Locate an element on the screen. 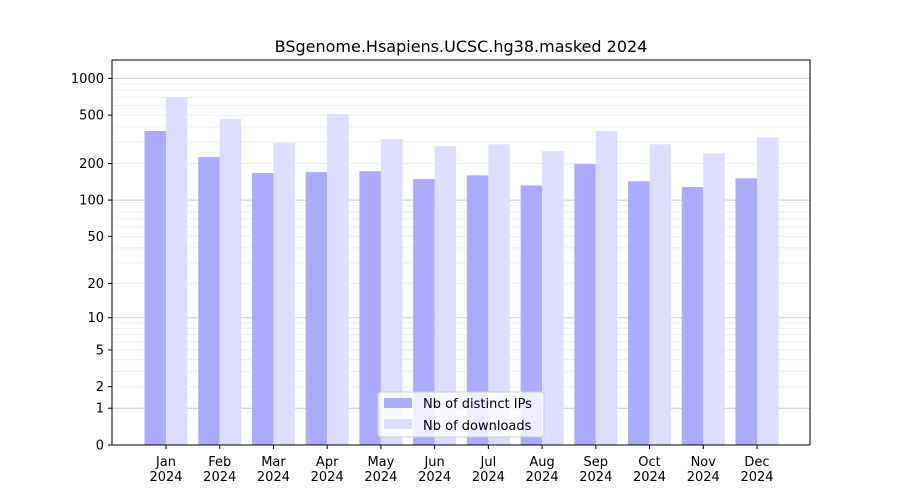 The width and height of the screenshot is (900, 504). x-tick-label: Mar 2024 is located at coordinates (273, 470).